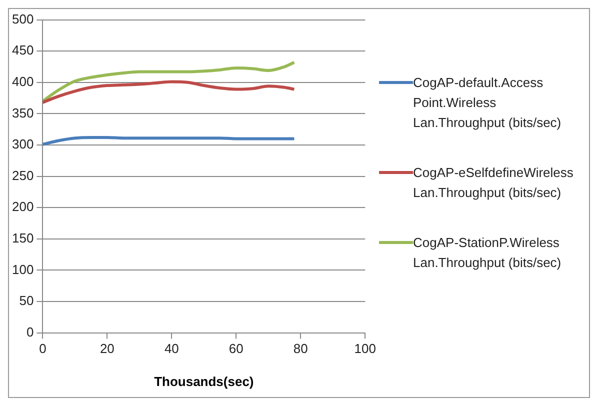  I want to click on x-tick-label: 40, so click(171, 348).